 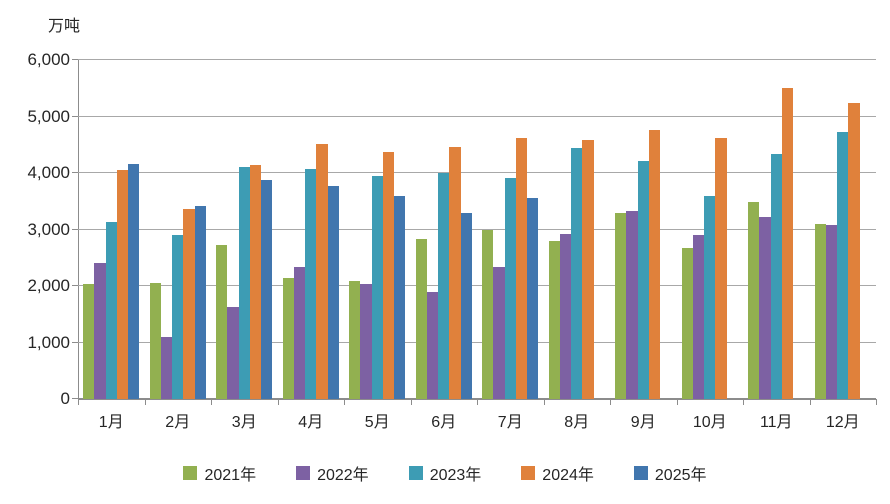 I want to click on bar-group-2月, so click(x=178, y=229).